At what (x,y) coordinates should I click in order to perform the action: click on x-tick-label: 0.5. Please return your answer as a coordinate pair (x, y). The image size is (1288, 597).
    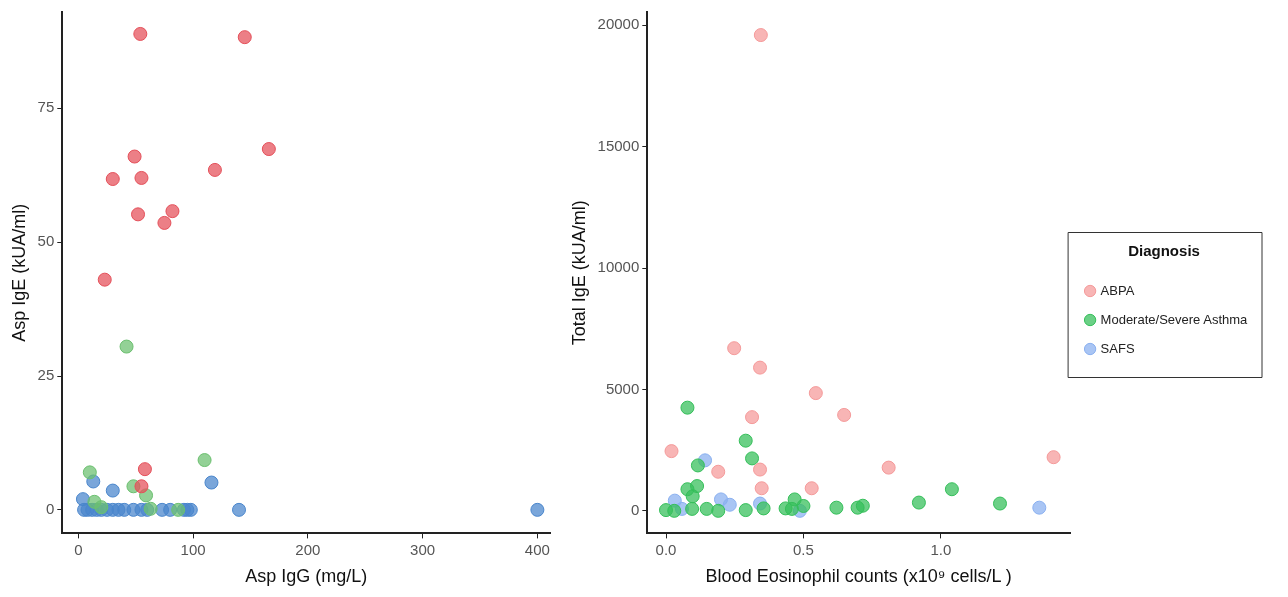
    Looking at the image, I should click on (803, 549).